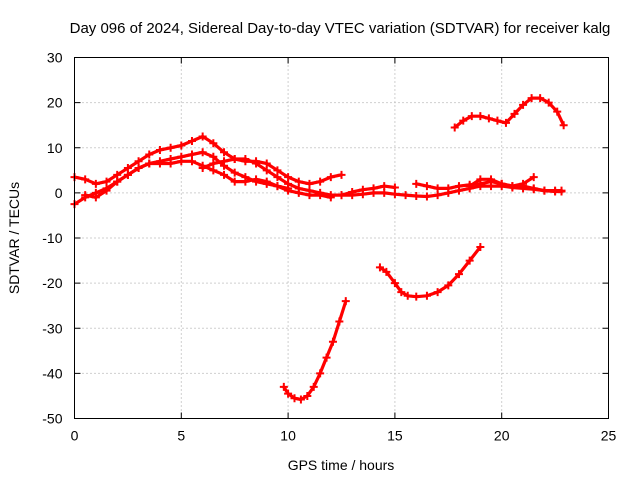 The height and width of the screenshot is (480, 640). What do you see at coordinates (341, 465) in the screenshot?
I see `x-axis-label: GPS time / hours` at bounding box center [341, 465].